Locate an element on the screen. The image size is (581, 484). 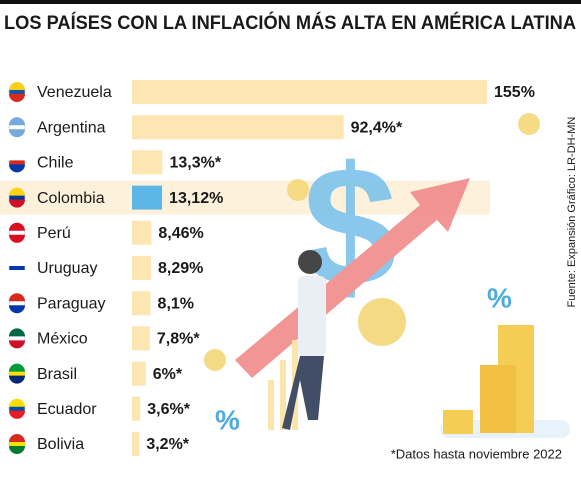
category-label: Chile is located at coordinates (55, 163).